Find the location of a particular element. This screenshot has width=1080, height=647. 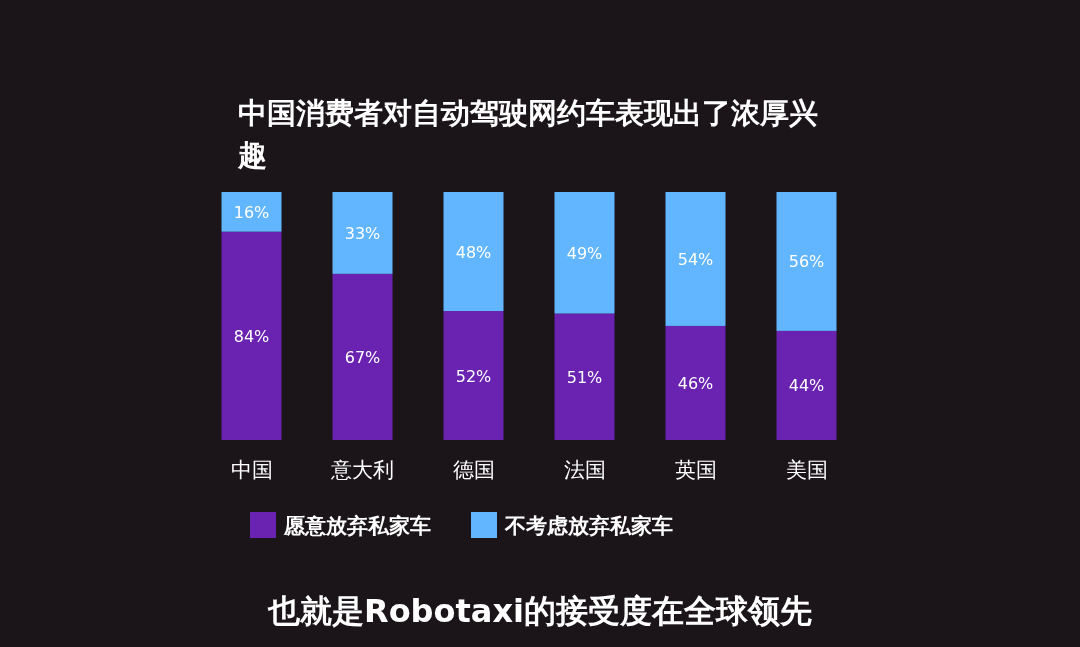

x-tick-label: 德国 is located at coordinates (473, 470).